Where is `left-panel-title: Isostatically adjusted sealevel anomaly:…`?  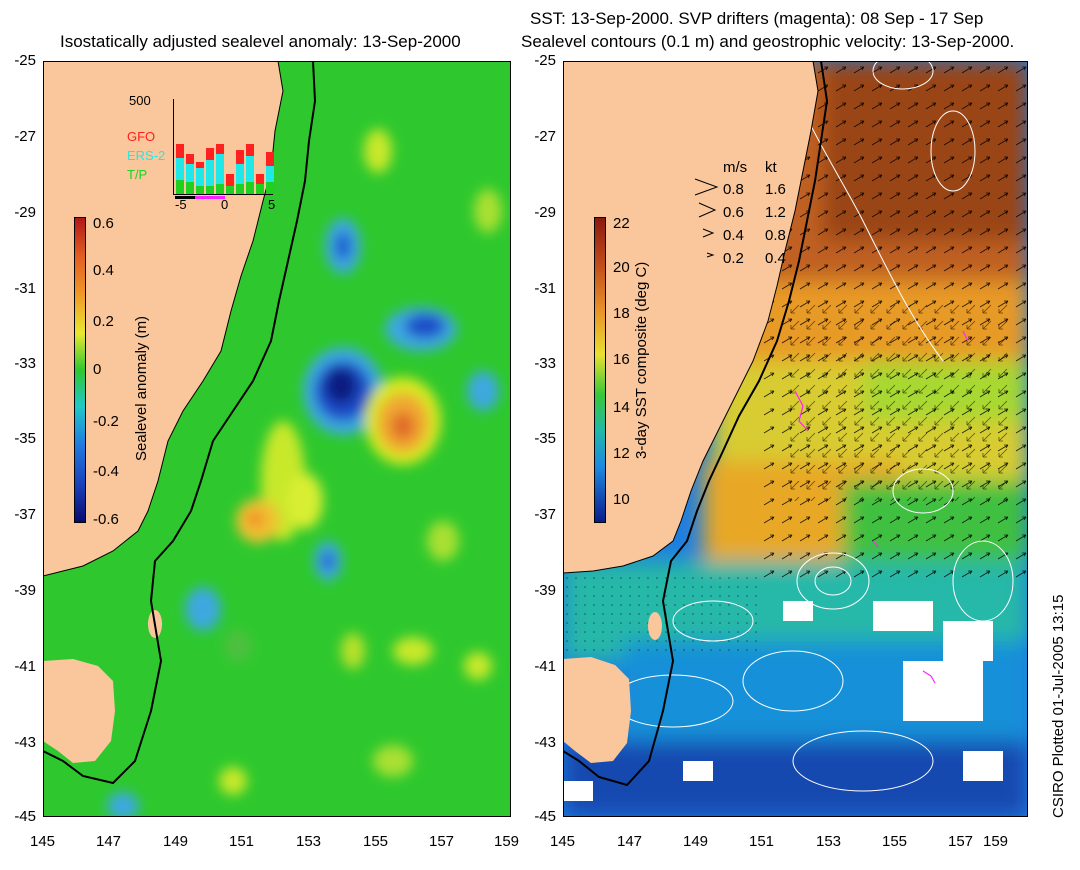
left-panel-title: Isostatically adjusted sealevel anomaly:… is located at coordinates (260, 41).